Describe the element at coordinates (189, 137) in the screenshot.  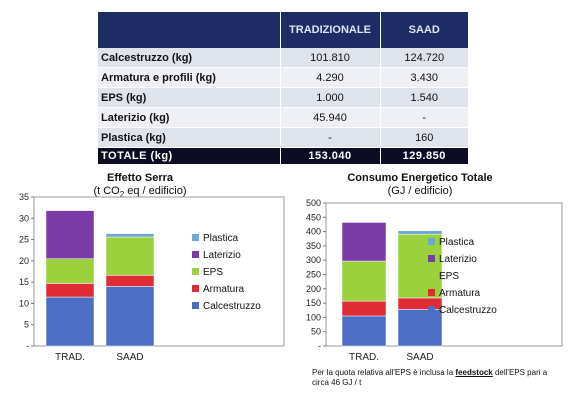
I see `row-label: Plastica (kg)` at that location.